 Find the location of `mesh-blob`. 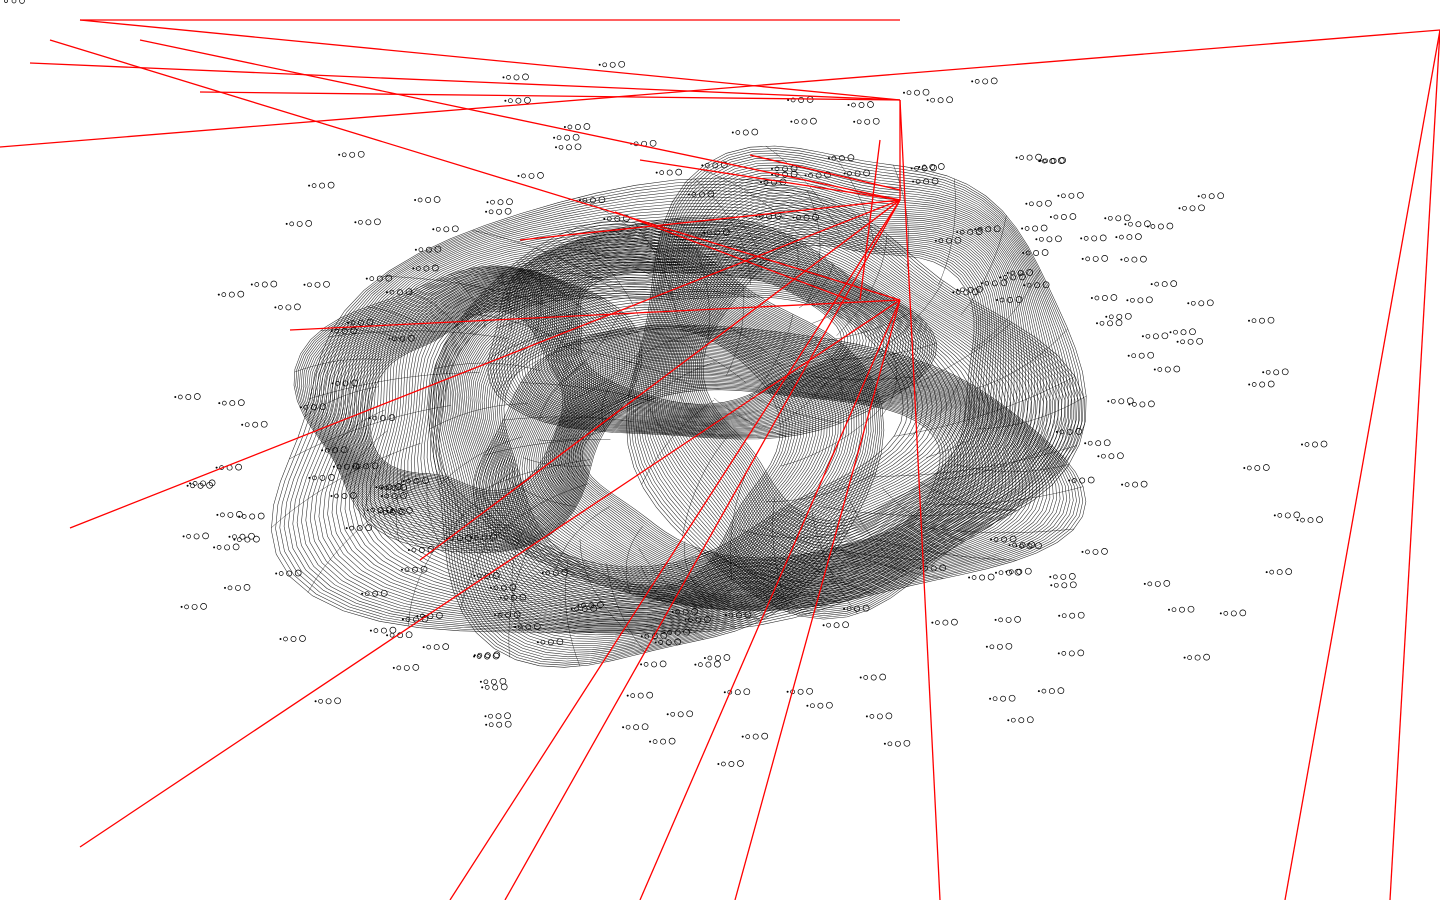

mesh-blob is located at coordinates (779, 468).